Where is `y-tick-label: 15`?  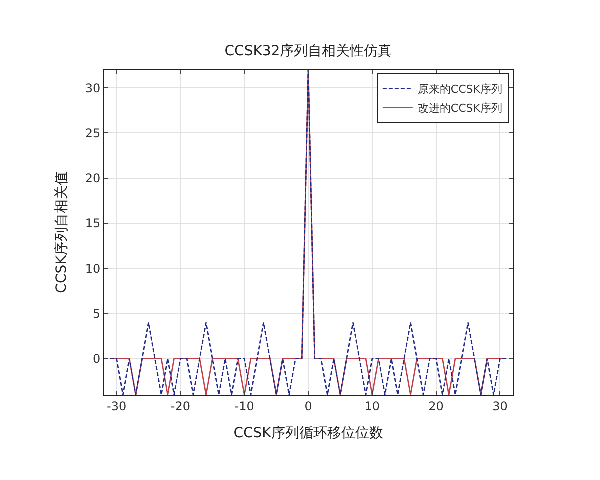
y-tick-label: 15 is located at coordinates (93, 223).